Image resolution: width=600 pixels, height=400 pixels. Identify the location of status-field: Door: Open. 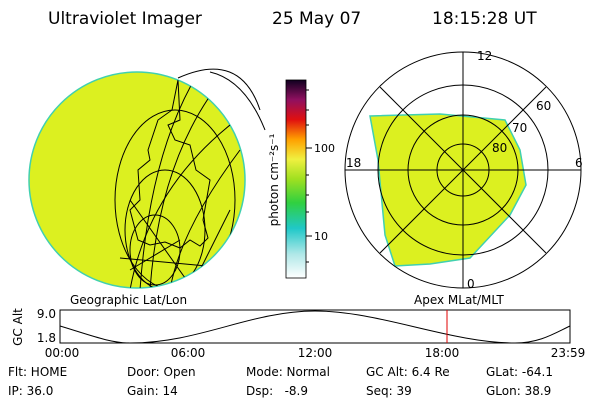
(161, 372).